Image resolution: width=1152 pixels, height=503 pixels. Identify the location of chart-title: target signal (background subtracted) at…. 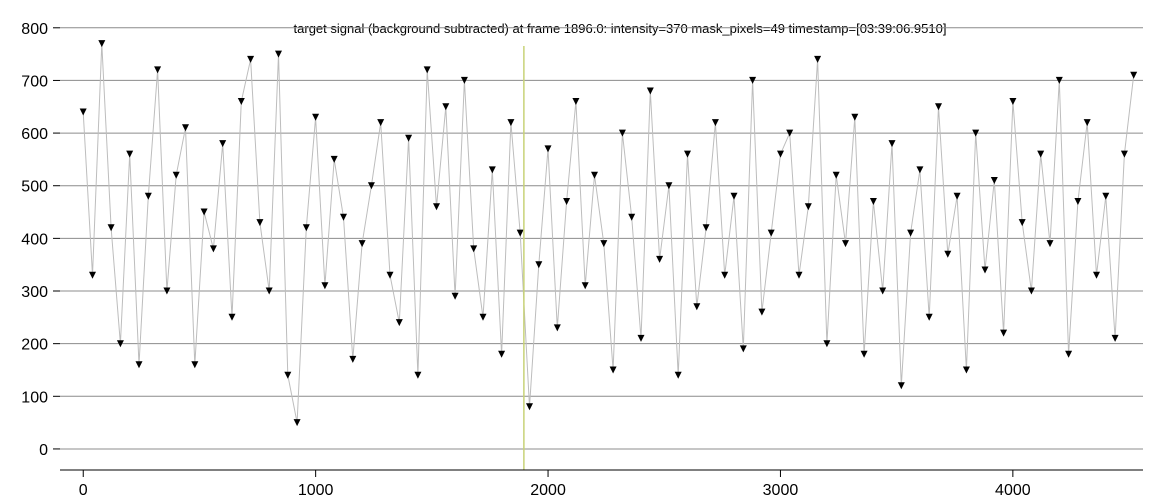
(620, 28).